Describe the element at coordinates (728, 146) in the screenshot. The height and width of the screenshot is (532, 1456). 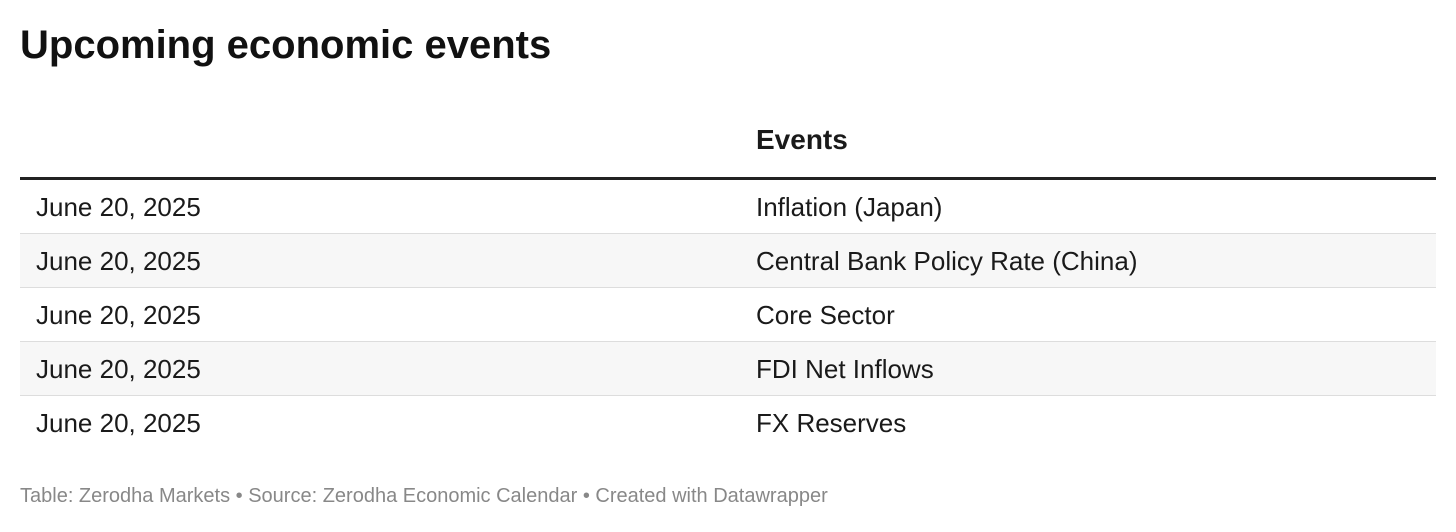
I see `table-header: Events` at that location.